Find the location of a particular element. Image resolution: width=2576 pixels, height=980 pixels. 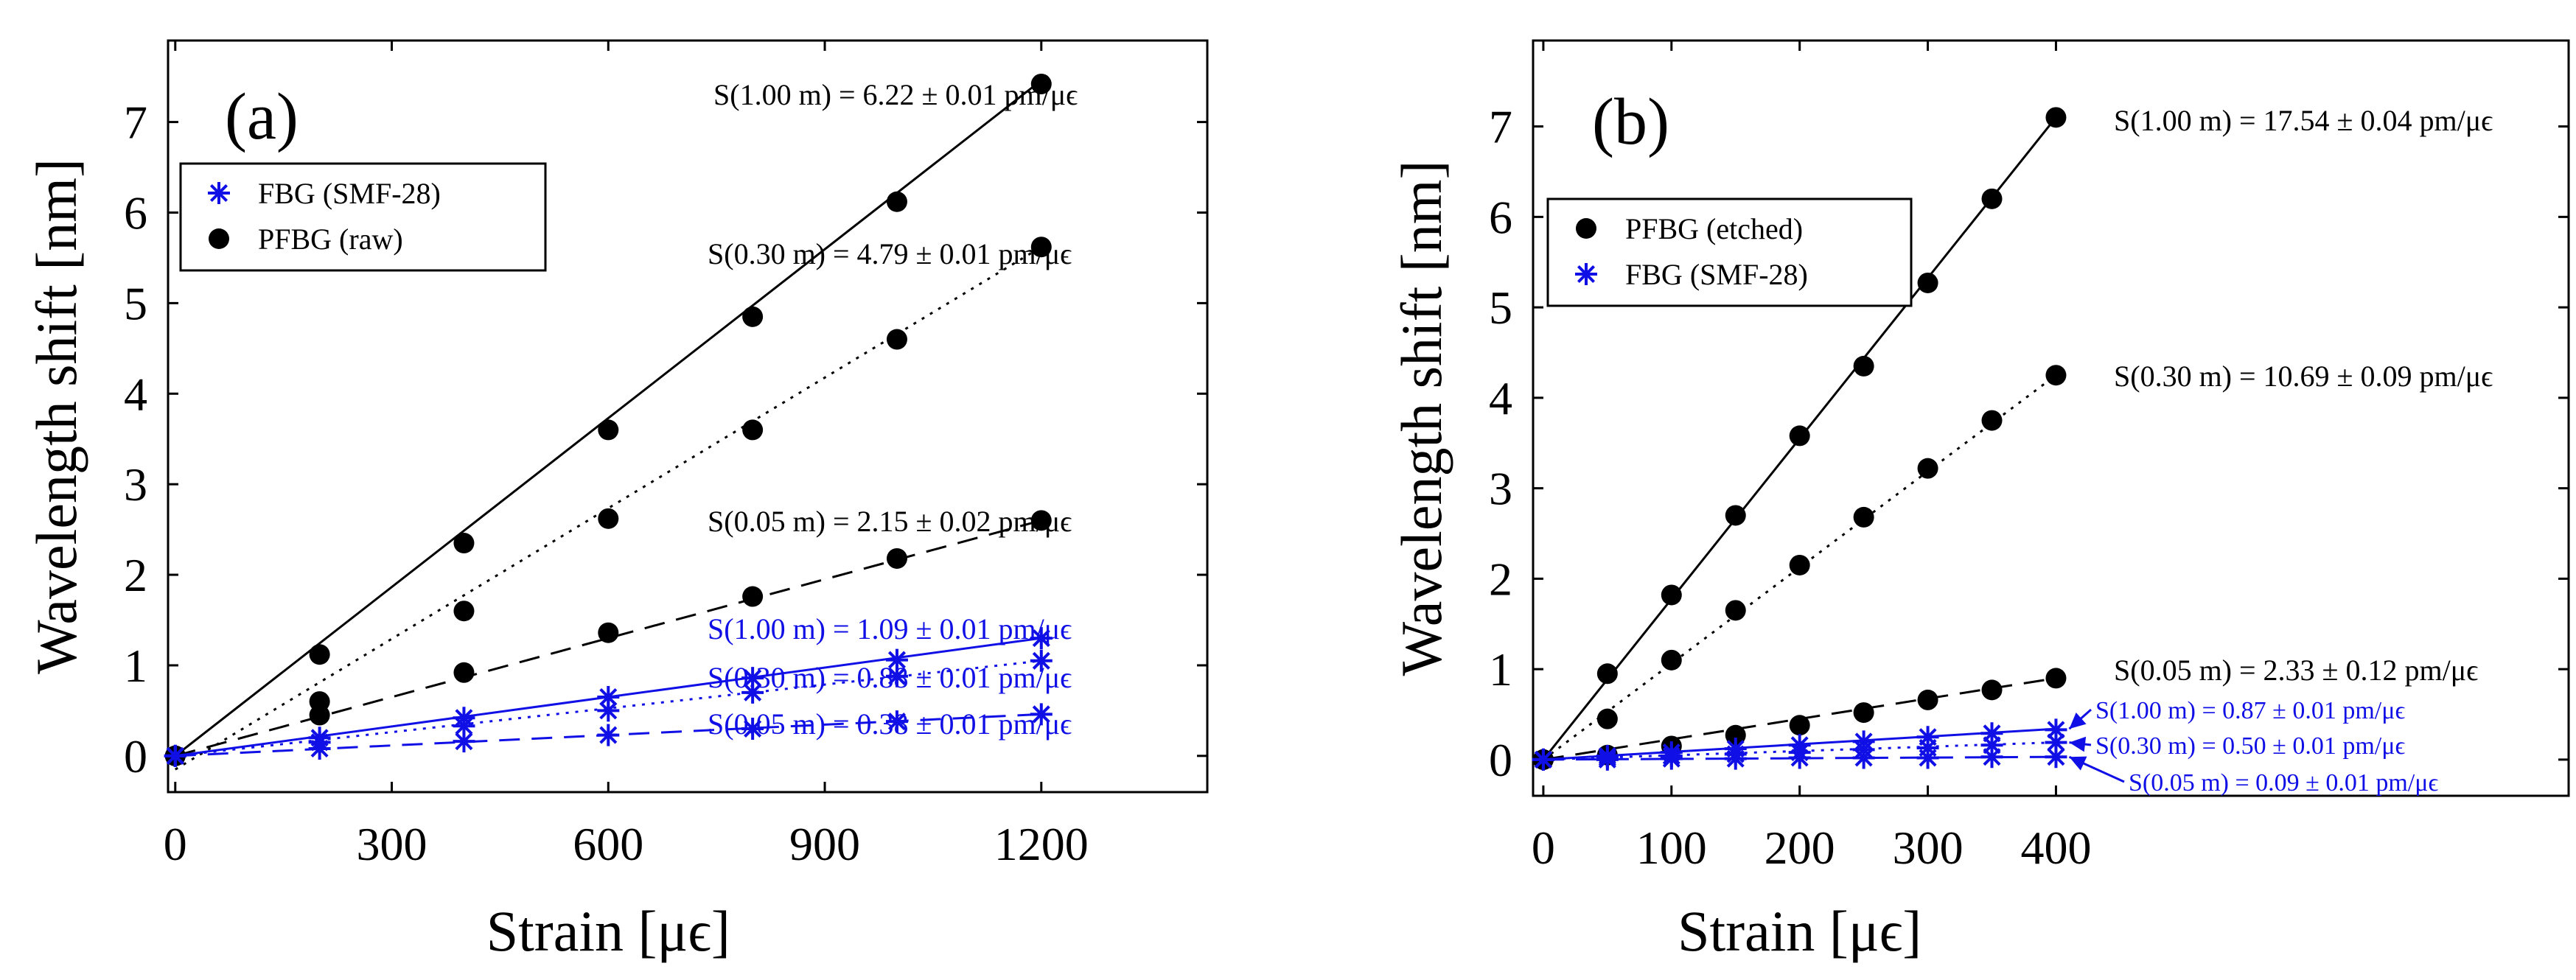

x-tick-label: 0 is located at coordinates (1543, 848).